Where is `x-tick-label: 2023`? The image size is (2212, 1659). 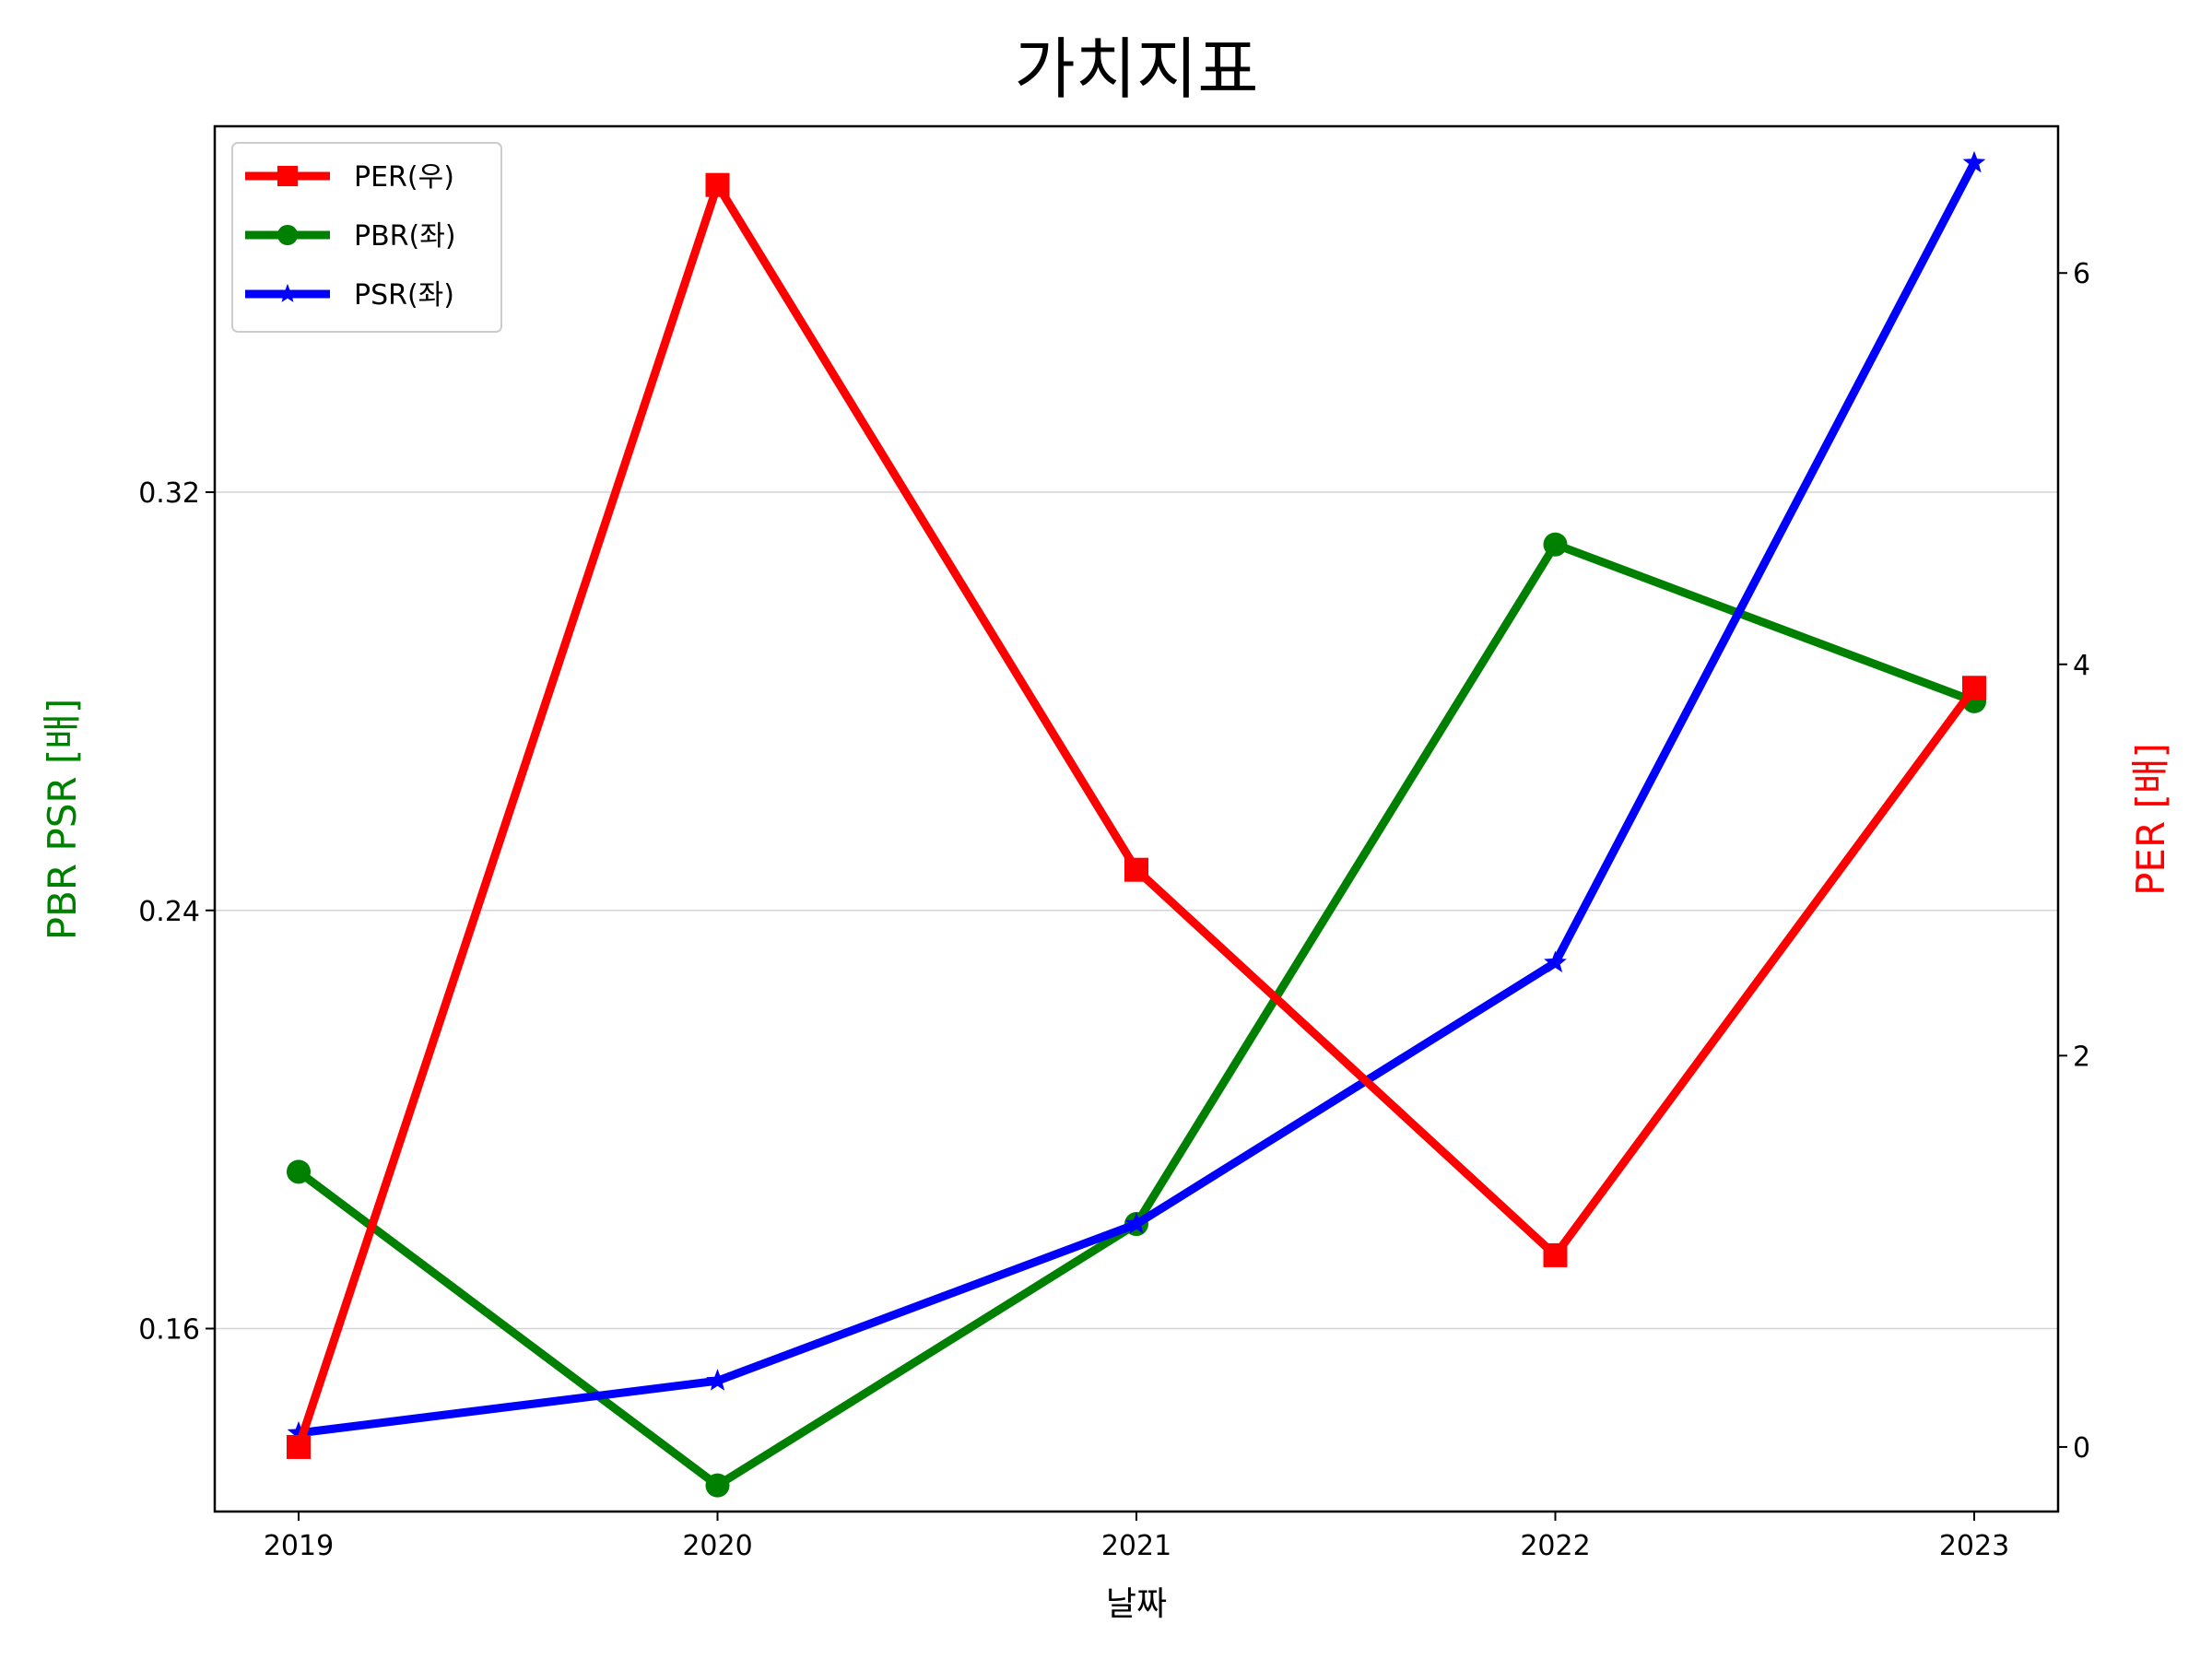 x-tick-label: 2023 is located at coordinates (1974, 1546).